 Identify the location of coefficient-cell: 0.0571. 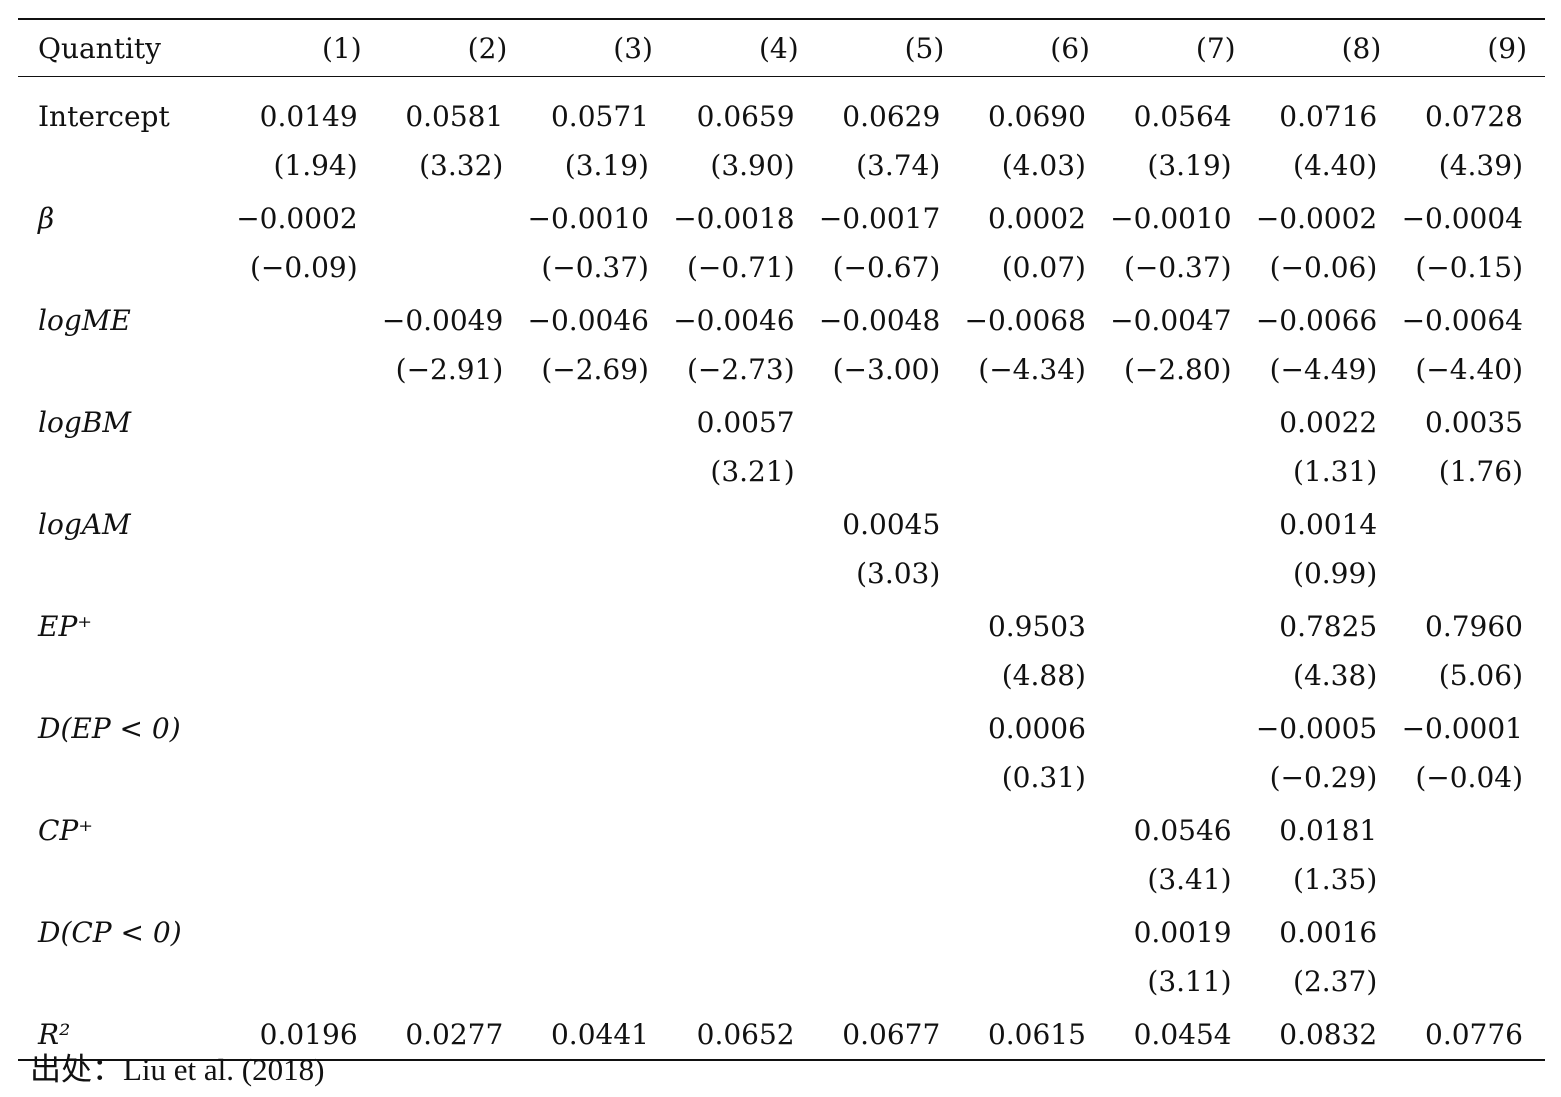
(599, 116).